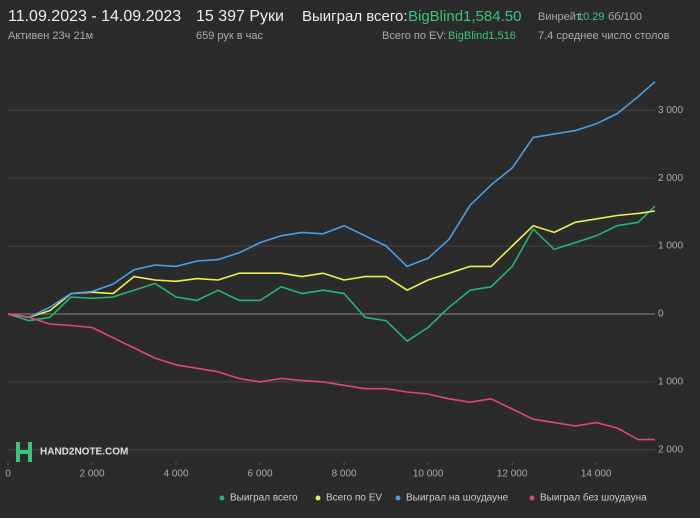  What do you see at coordinates (84, 452) in the screenshot?
I see `logo-text: HAND2NOTE.COM` at bounding box center [84, 452].